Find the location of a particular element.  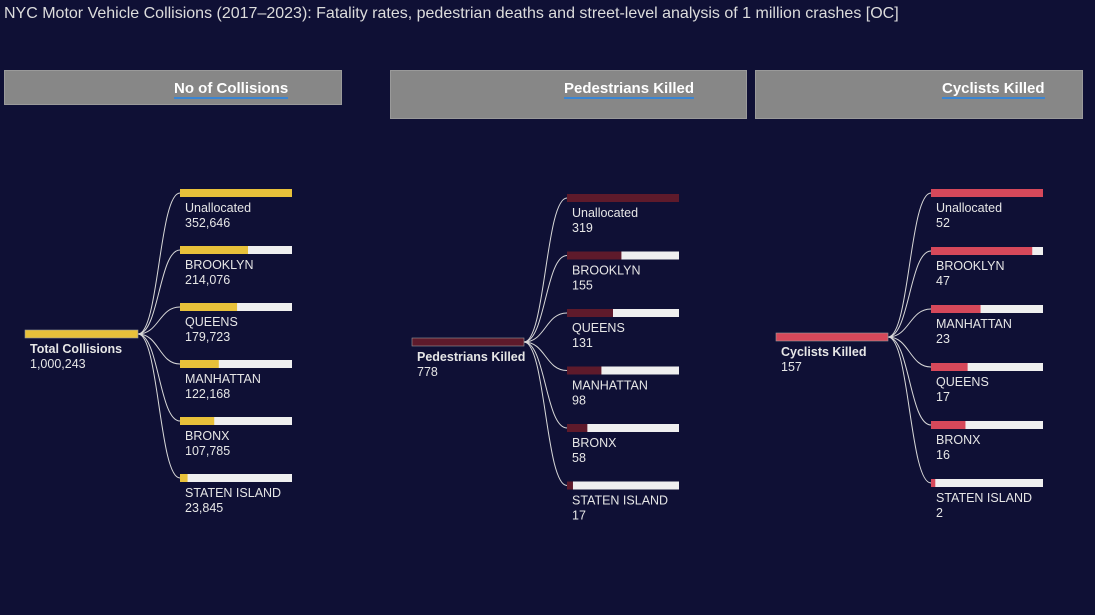

category-value: 155 is located at coordinates (582, 286).